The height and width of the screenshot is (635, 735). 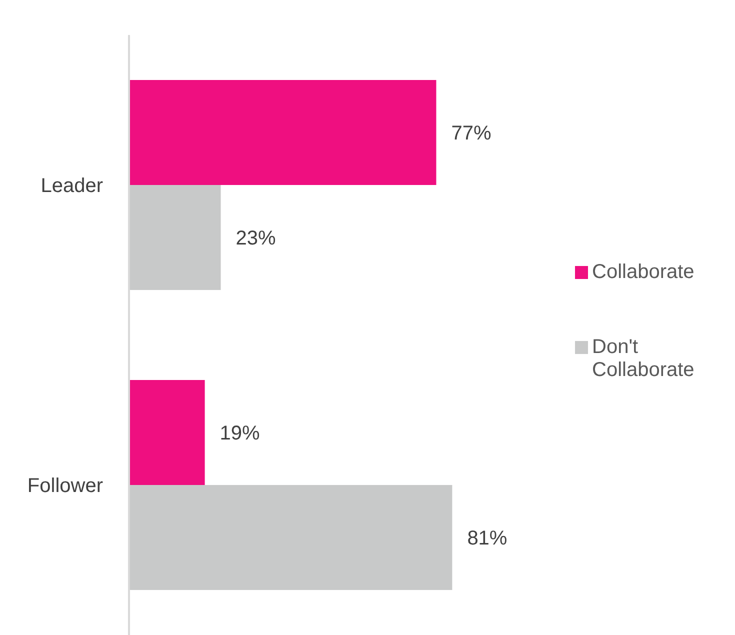 I want to click on data-label: 81%, so click(x=487, y=539).